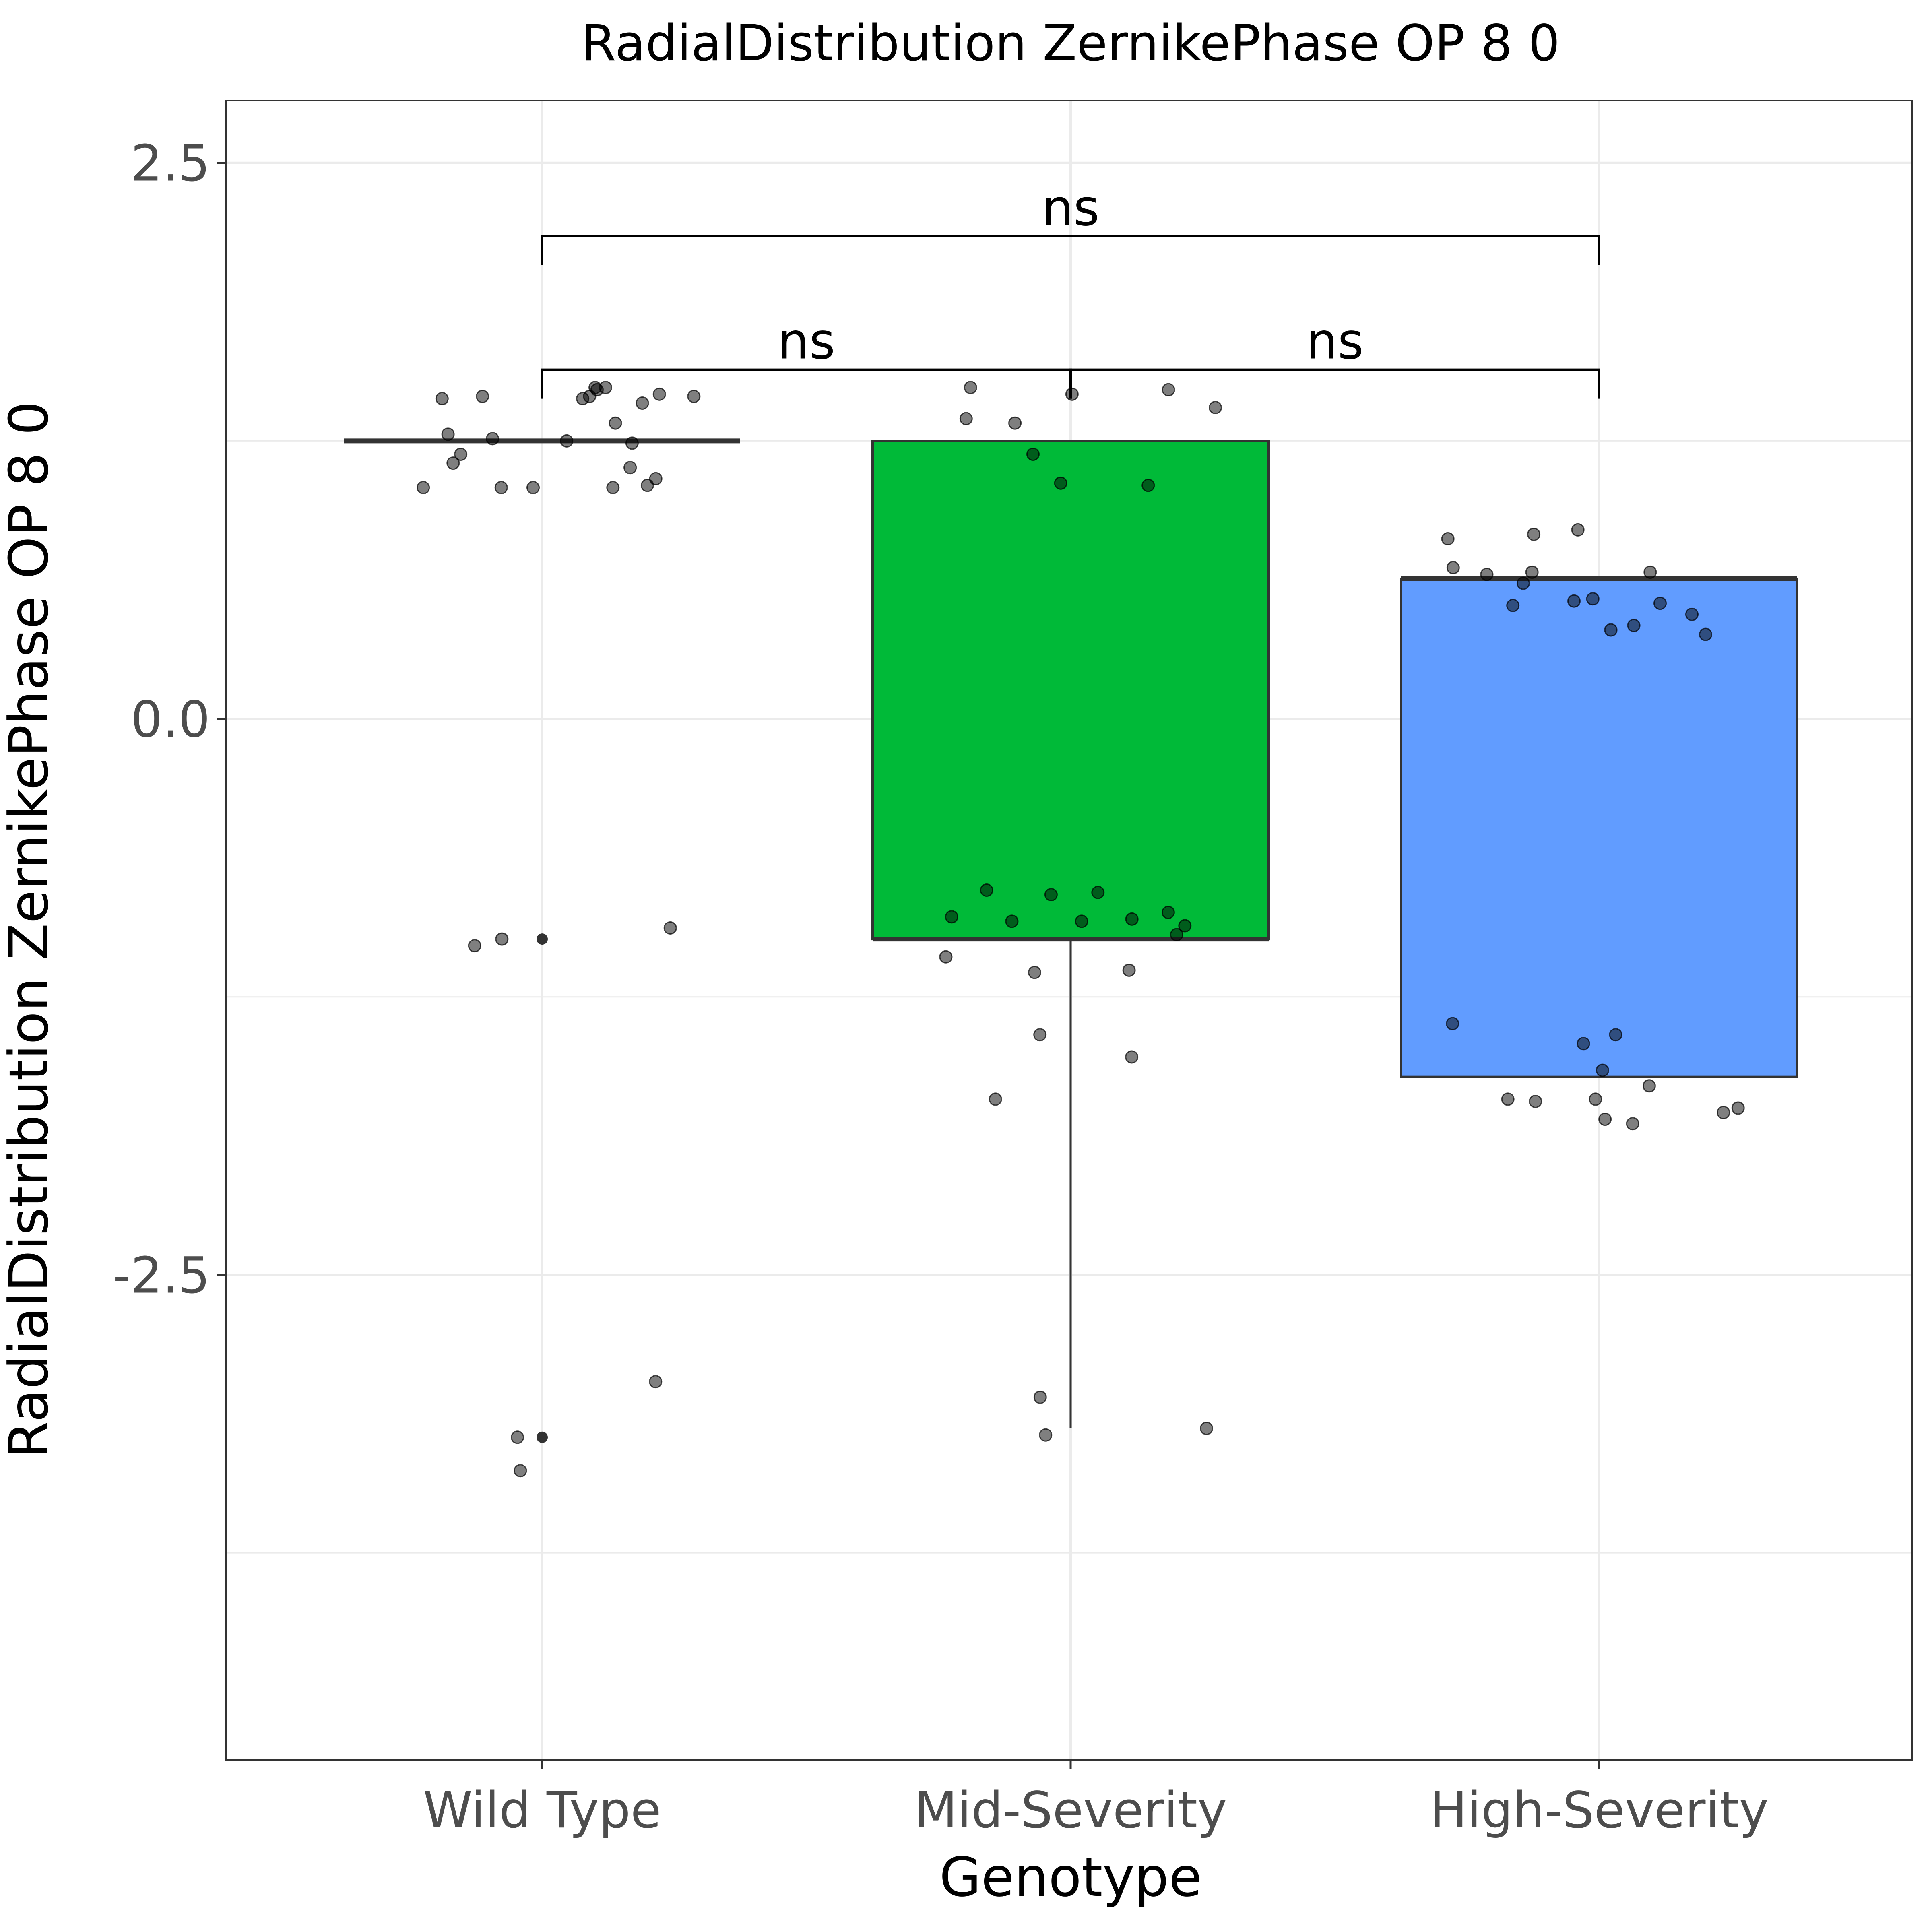  I want to click on x-axis: Wild Type Mid-Severity High-Severity, so click(1096, 1799).